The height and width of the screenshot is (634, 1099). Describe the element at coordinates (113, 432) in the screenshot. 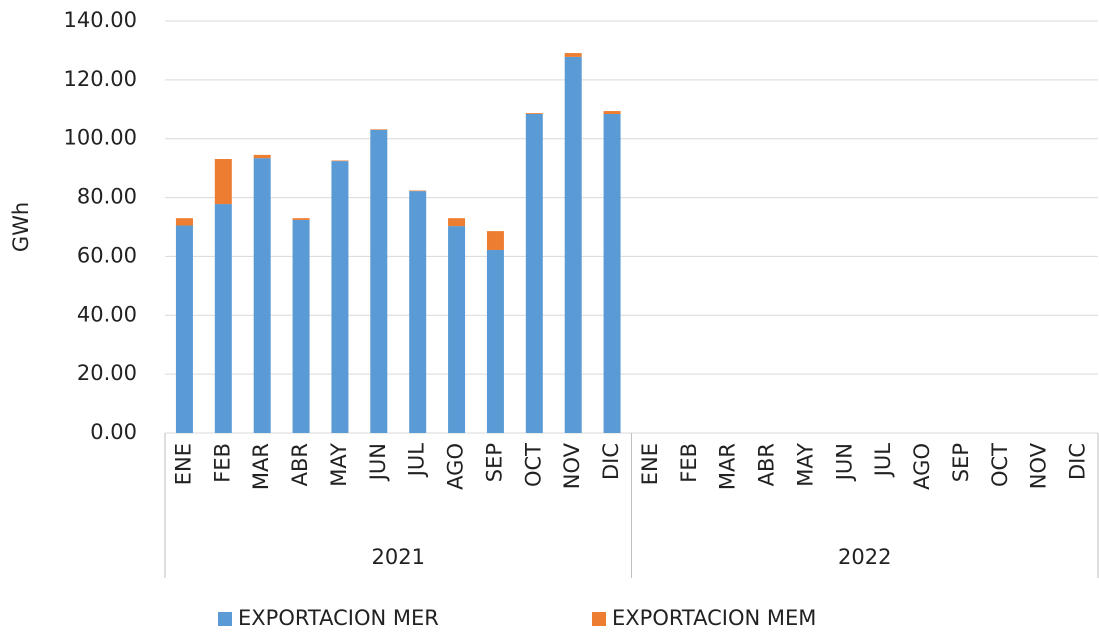

I see `y-tick-label: 0.00` at that location.